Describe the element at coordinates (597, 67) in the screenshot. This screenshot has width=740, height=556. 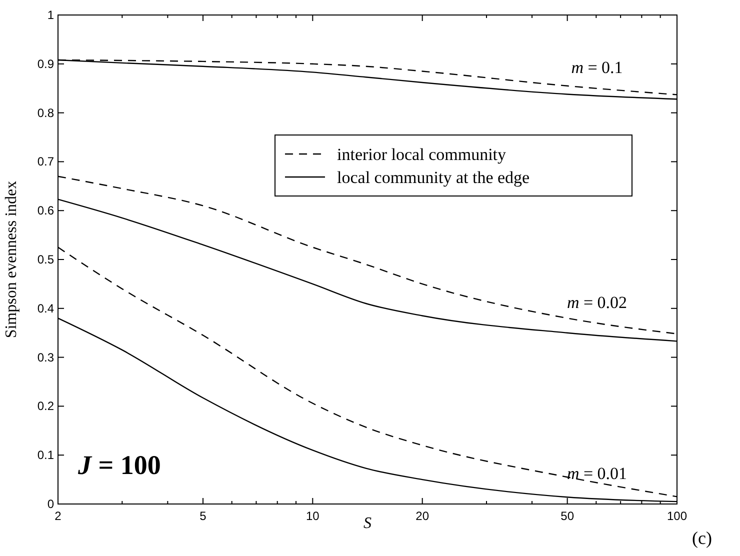
I see `annotation: m = 0.1` at that location.